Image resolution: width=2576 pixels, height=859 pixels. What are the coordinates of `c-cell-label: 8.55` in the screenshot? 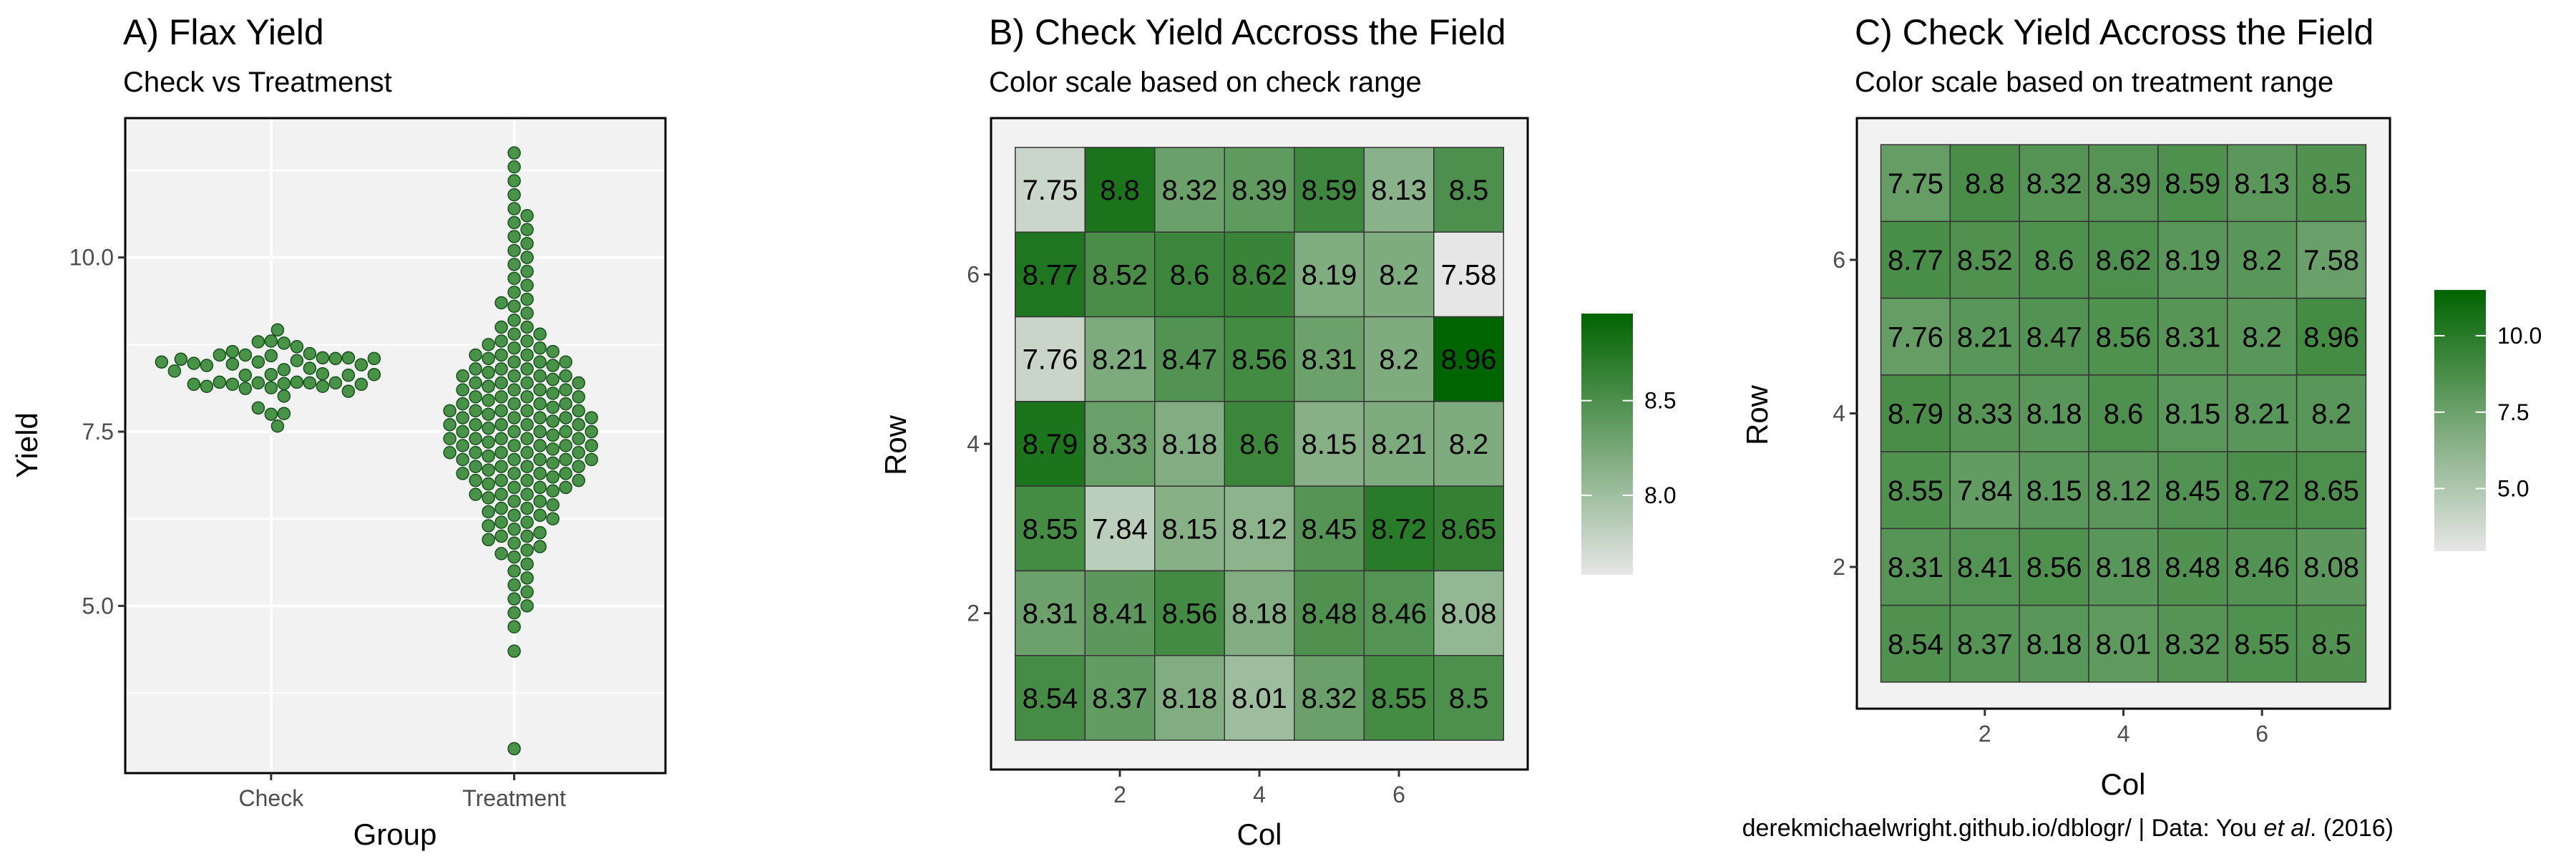 It's located at (2262, 644).